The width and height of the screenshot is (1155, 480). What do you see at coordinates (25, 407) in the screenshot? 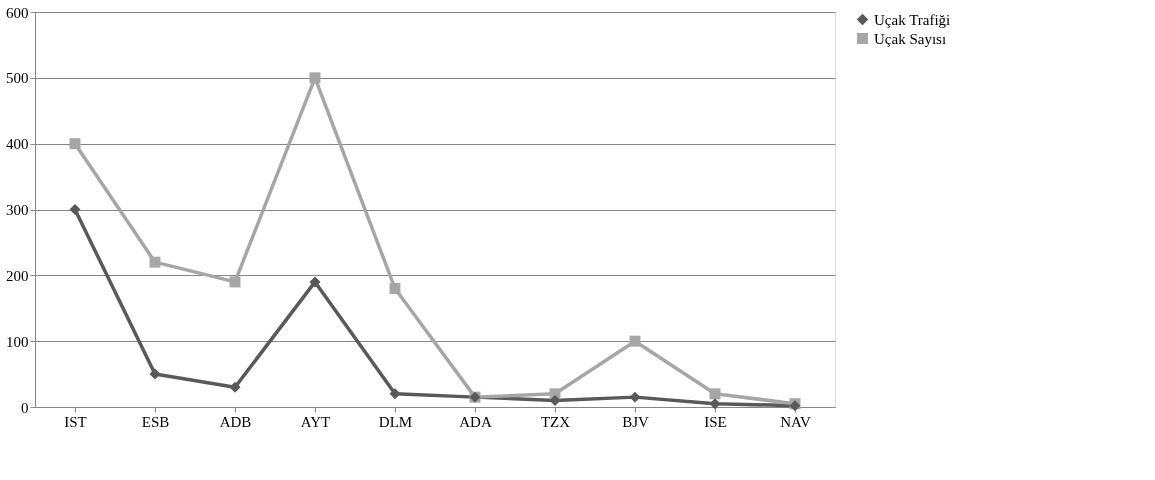
I see `y-tick-label: 0` at bounding box center [25, 407].